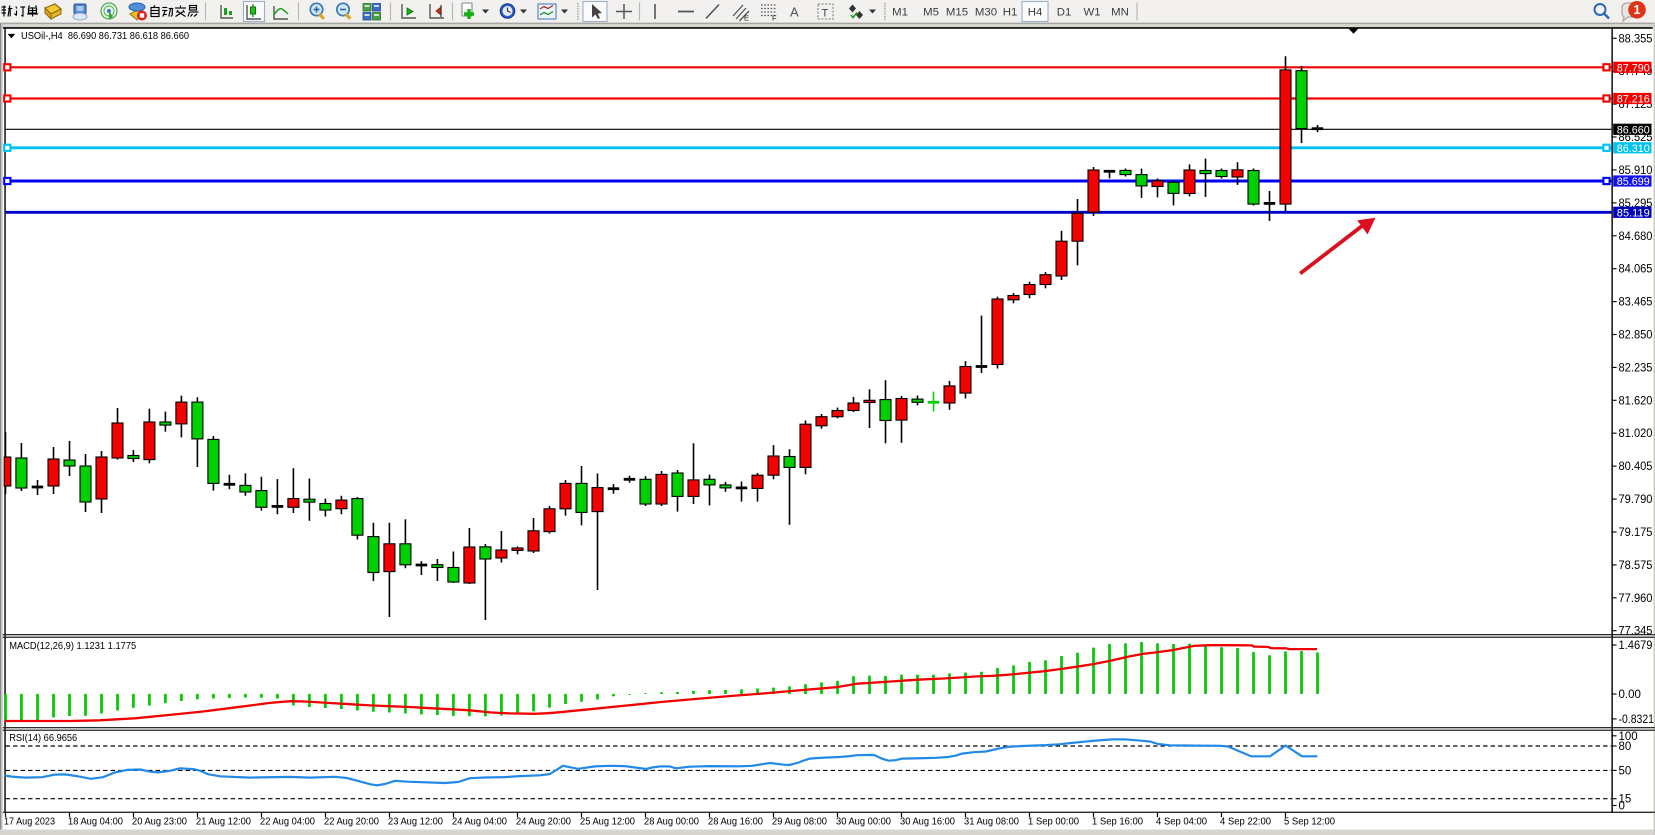  I want to click on svg-text: 84.065, so click(1636, 270).